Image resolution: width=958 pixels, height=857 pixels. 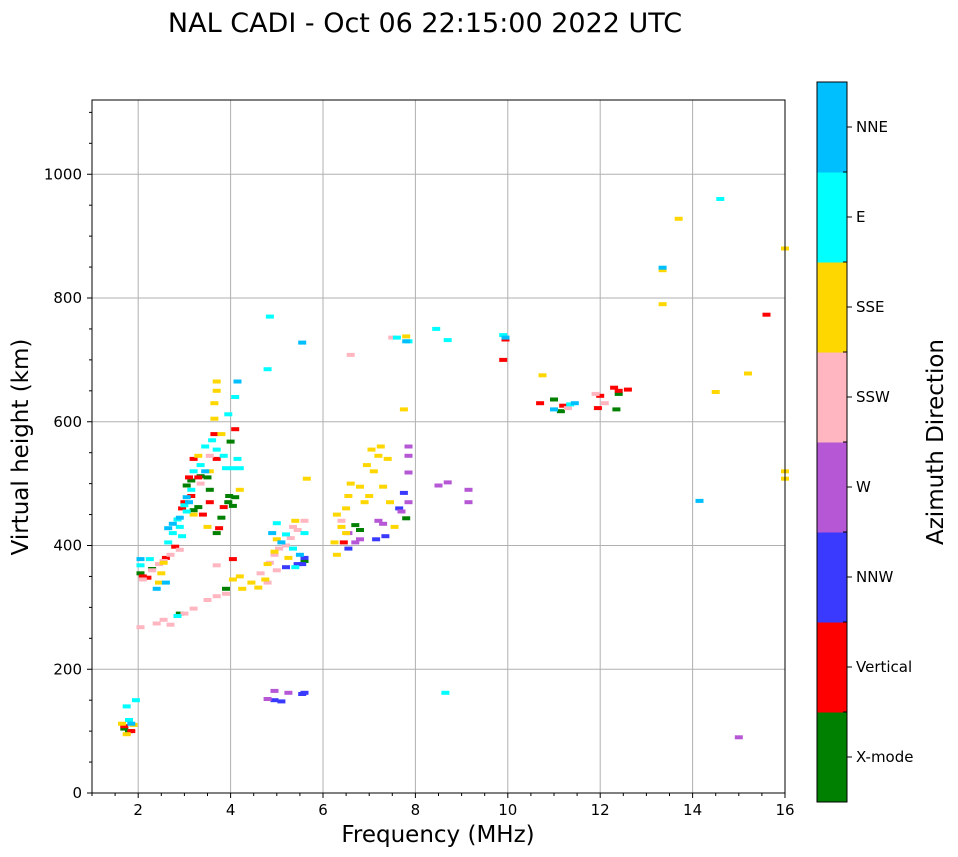 I want to click on x-tick-label: 6, so click(x=323, y=810).